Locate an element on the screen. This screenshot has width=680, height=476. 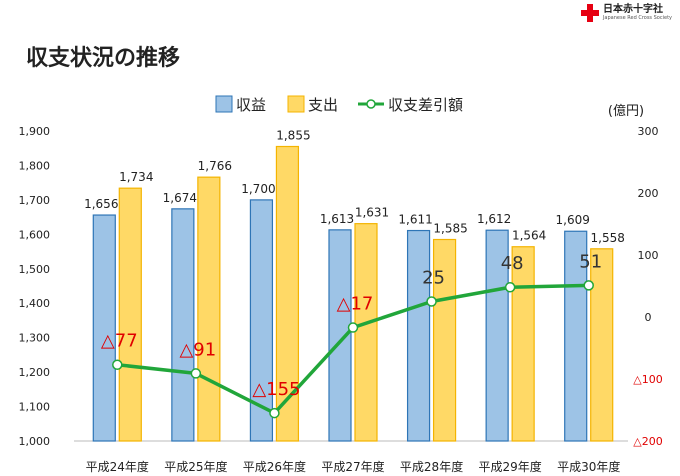
line-point-label: △77 is located at coordinates (119, 341).